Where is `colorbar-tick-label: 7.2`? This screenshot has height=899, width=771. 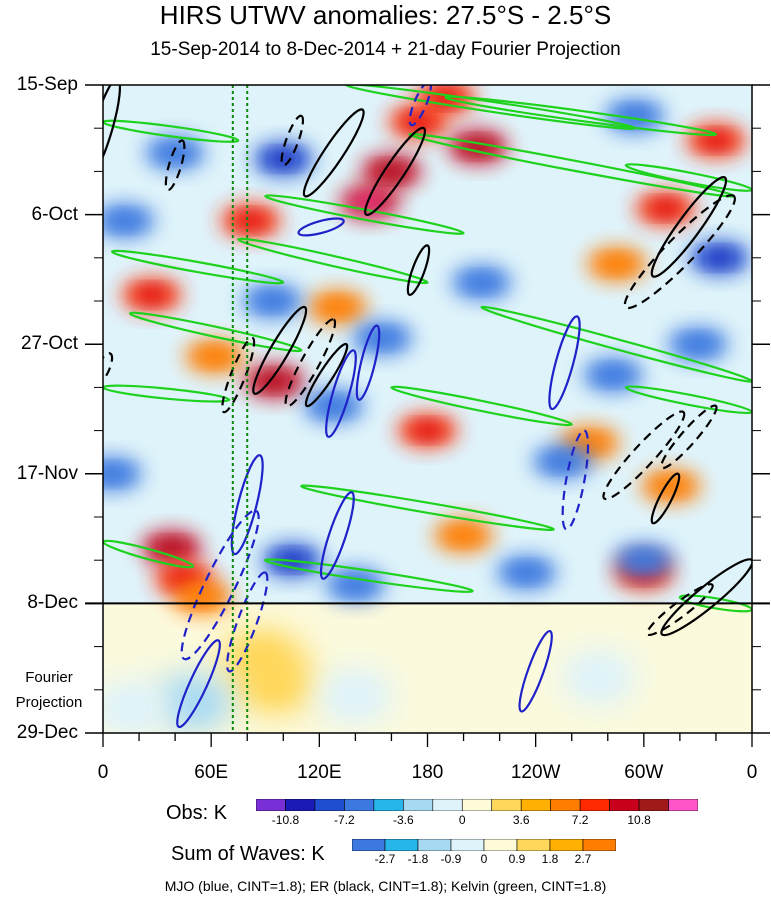 colorbar-tick-label: 7.2 is located at coordinates (580, 820).